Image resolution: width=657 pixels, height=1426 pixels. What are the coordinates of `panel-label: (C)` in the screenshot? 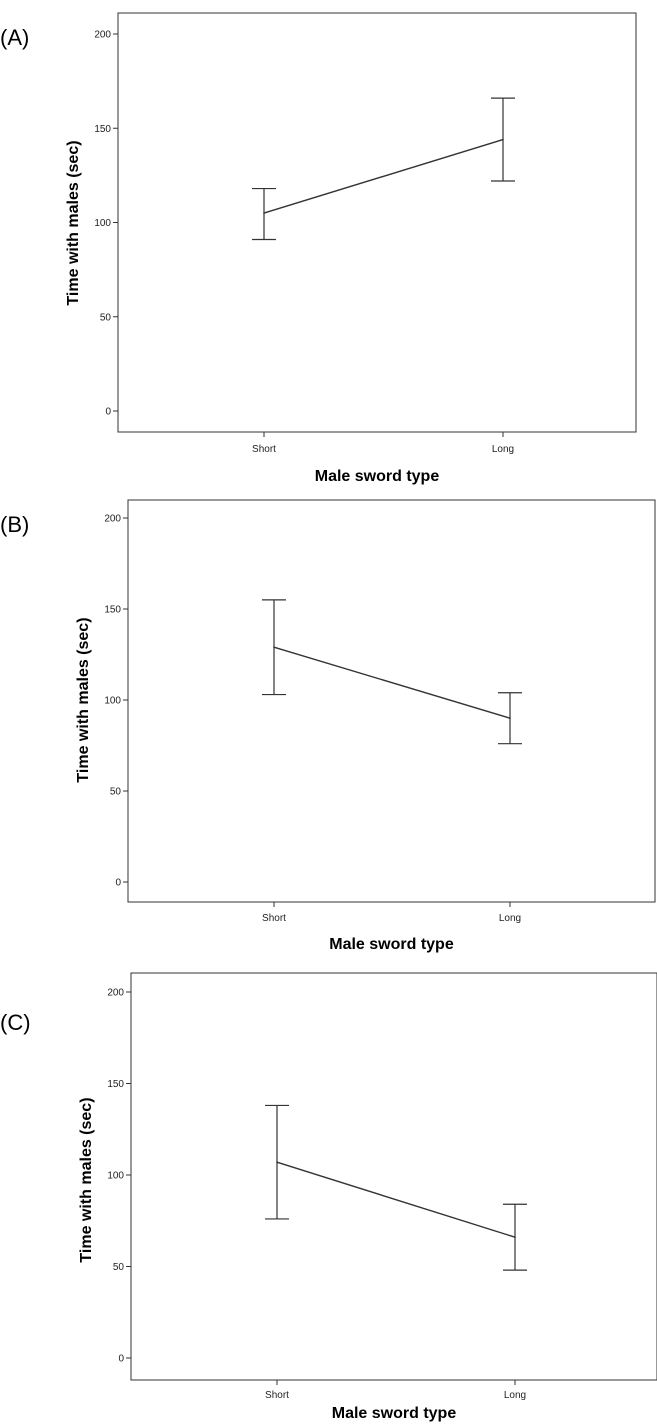 It's located at (15, 1022).